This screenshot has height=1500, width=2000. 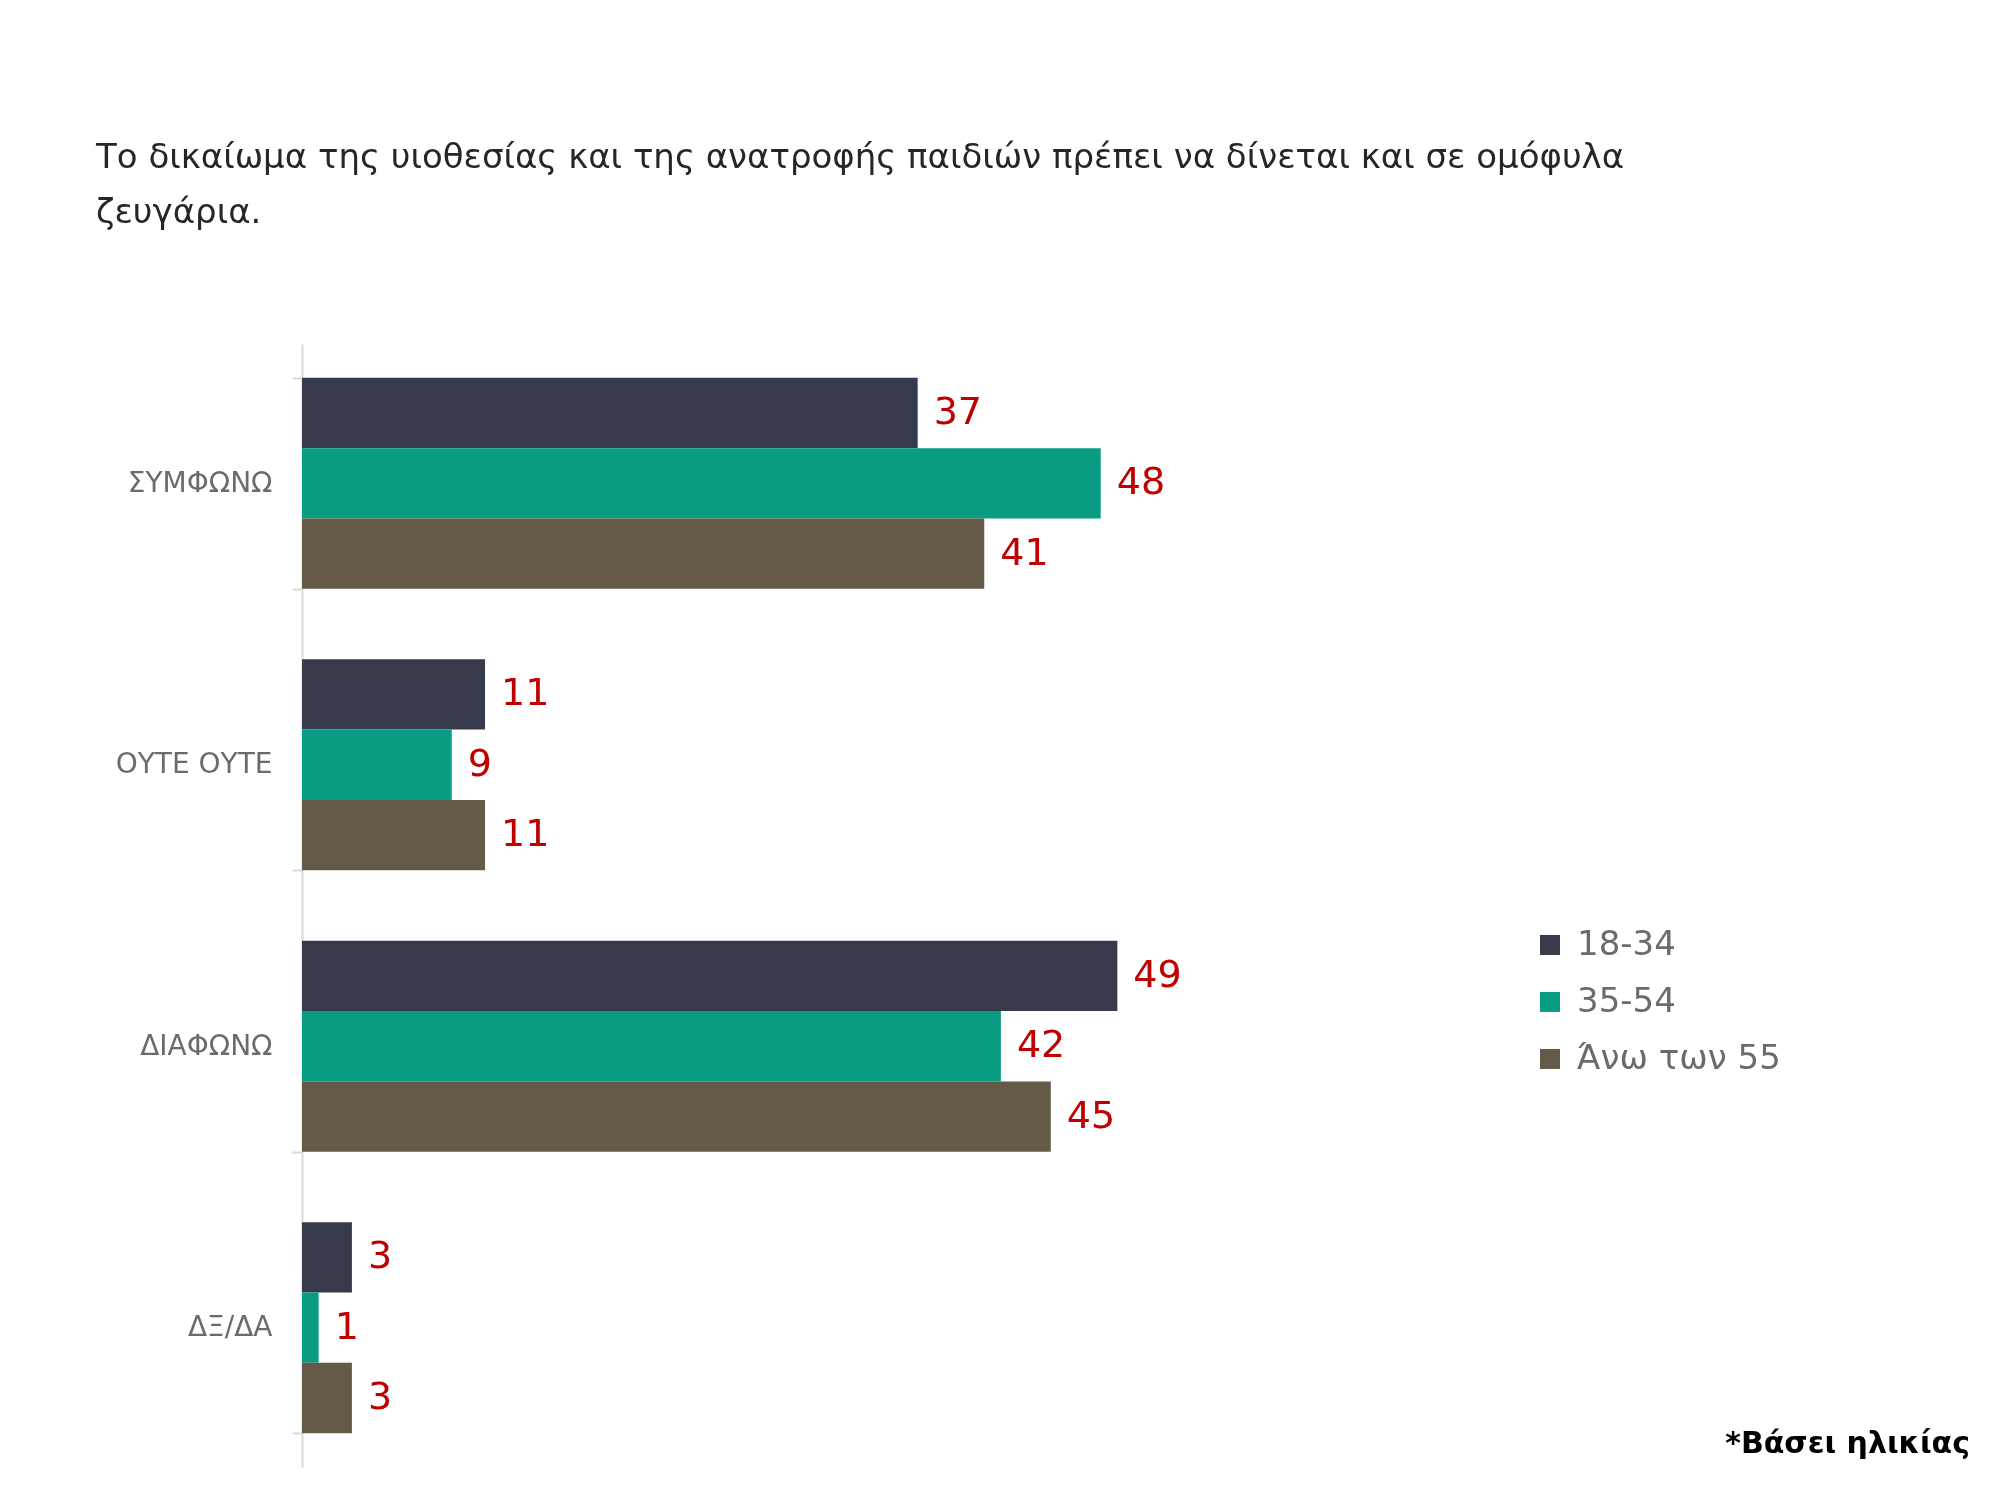 I want to click on data-label: 41, so click(x=1024, y=551).